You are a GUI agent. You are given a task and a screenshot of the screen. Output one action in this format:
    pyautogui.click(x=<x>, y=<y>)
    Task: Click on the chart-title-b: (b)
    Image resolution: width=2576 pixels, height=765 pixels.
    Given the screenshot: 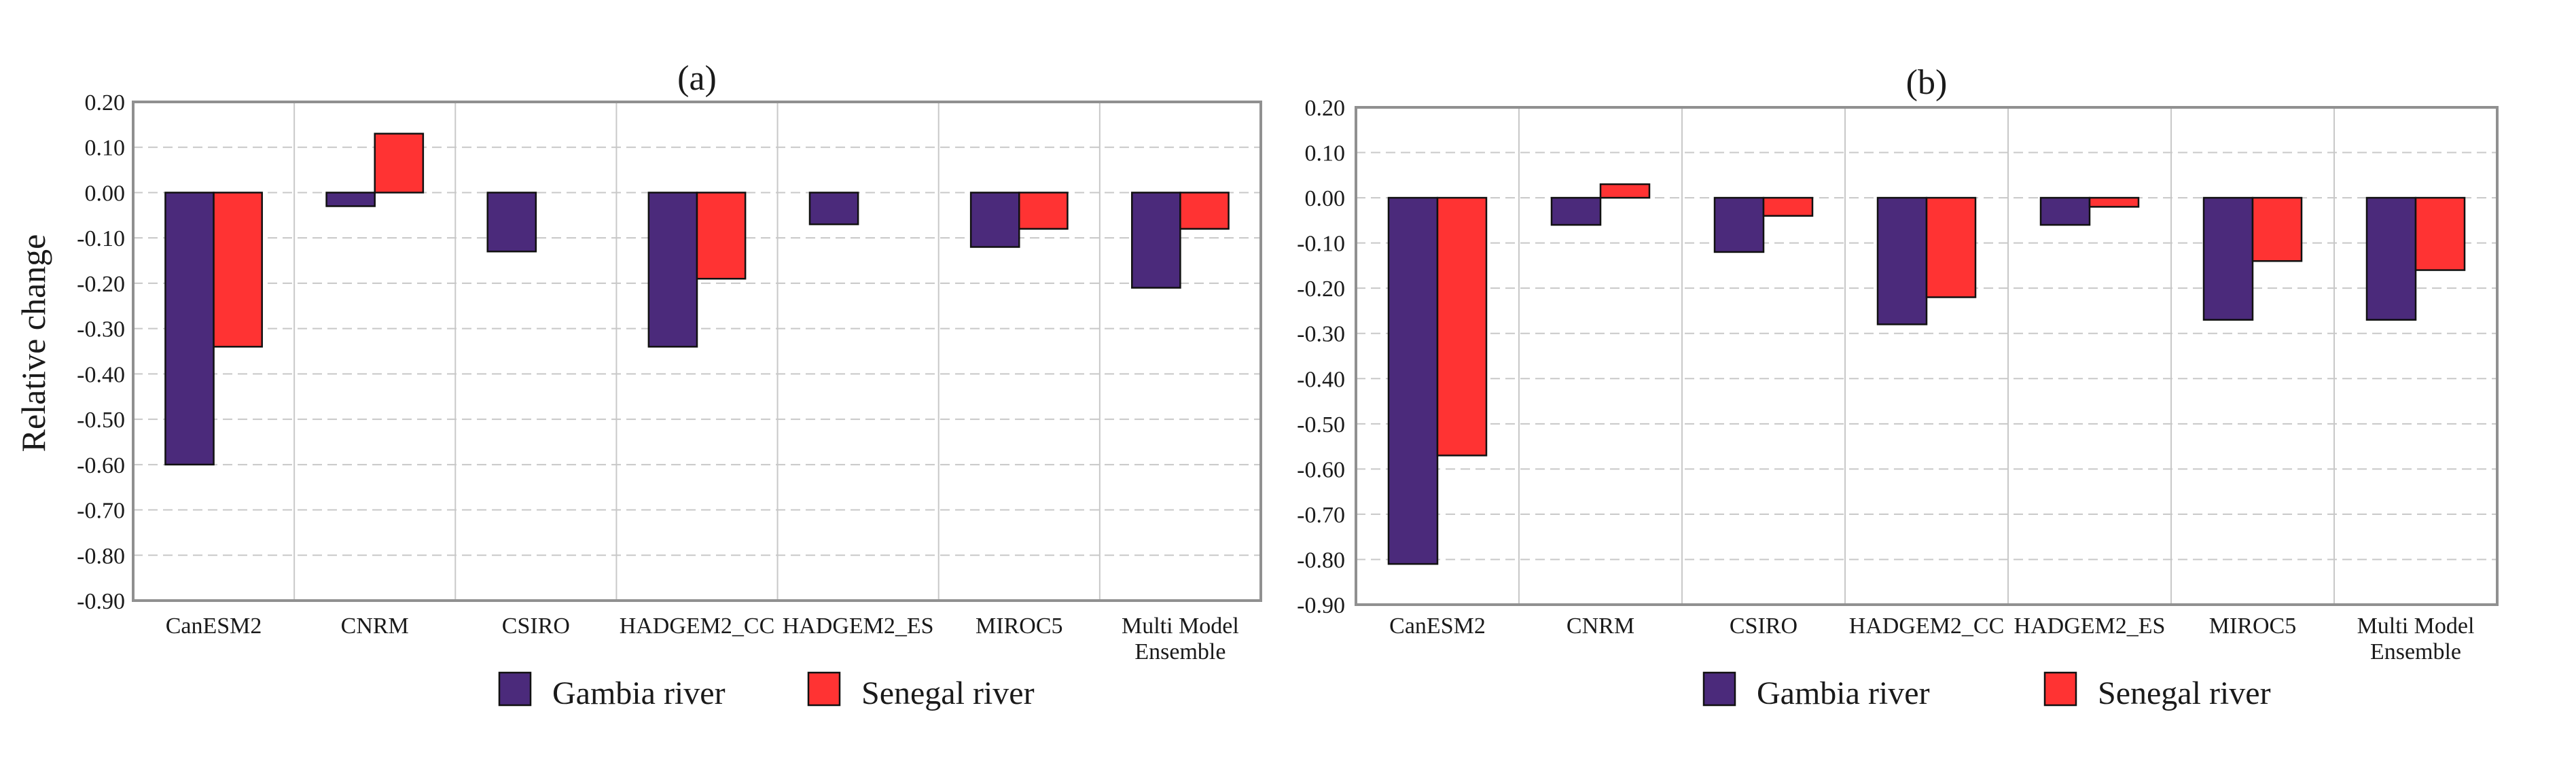 What is the action you would take?
    pyautogui.click(x=1927, y=82)
    